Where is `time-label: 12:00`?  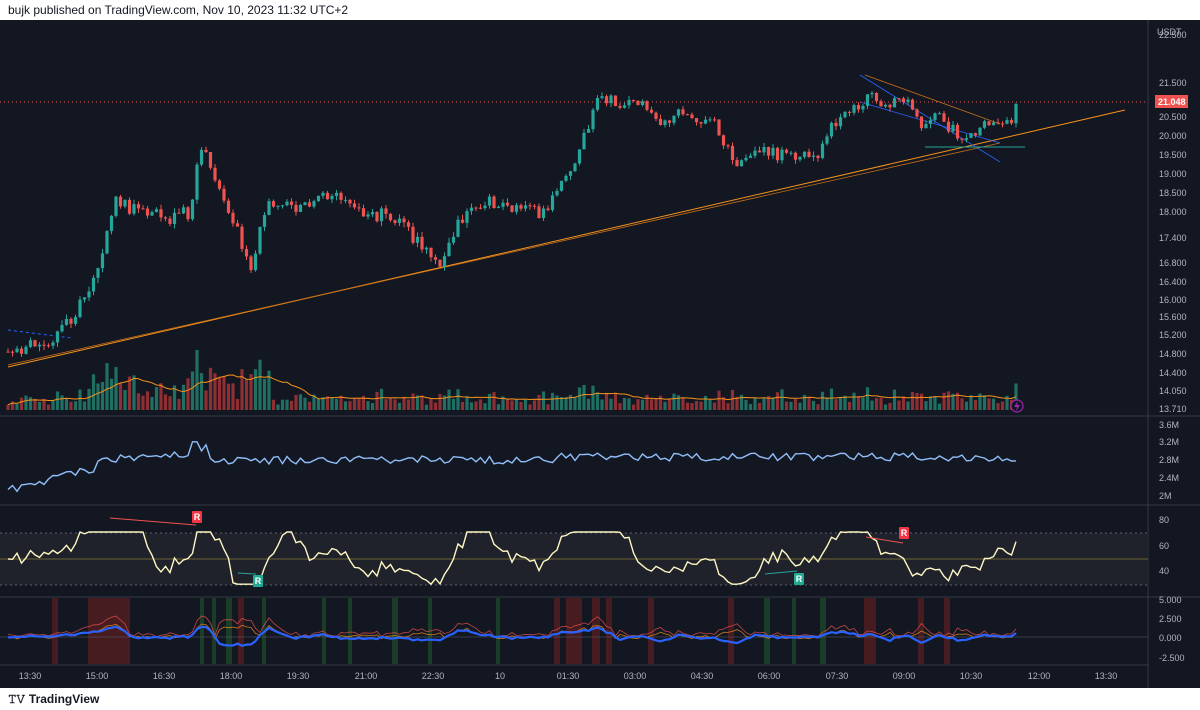 time-label: 12:00 is located at coordinates (1039, 676).